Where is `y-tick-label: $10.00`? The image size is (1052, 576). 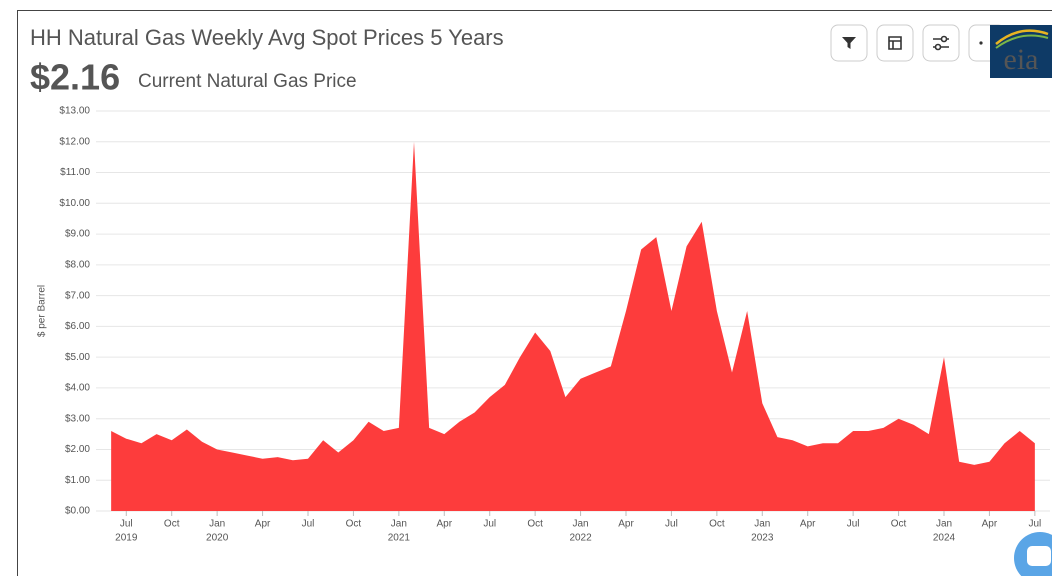 y-tick-label: $10.00 is located at coordinates (74, 203).